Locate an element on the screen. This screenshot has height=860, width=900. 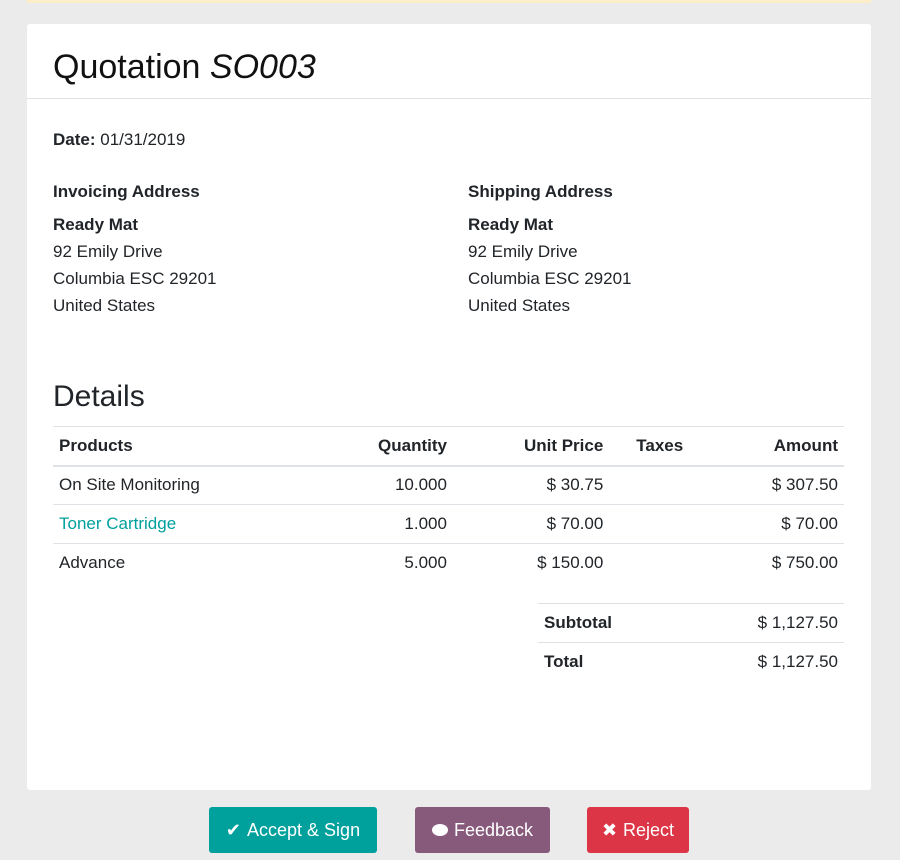
feedback-button: Feedback is located at coordinates (482, 830).